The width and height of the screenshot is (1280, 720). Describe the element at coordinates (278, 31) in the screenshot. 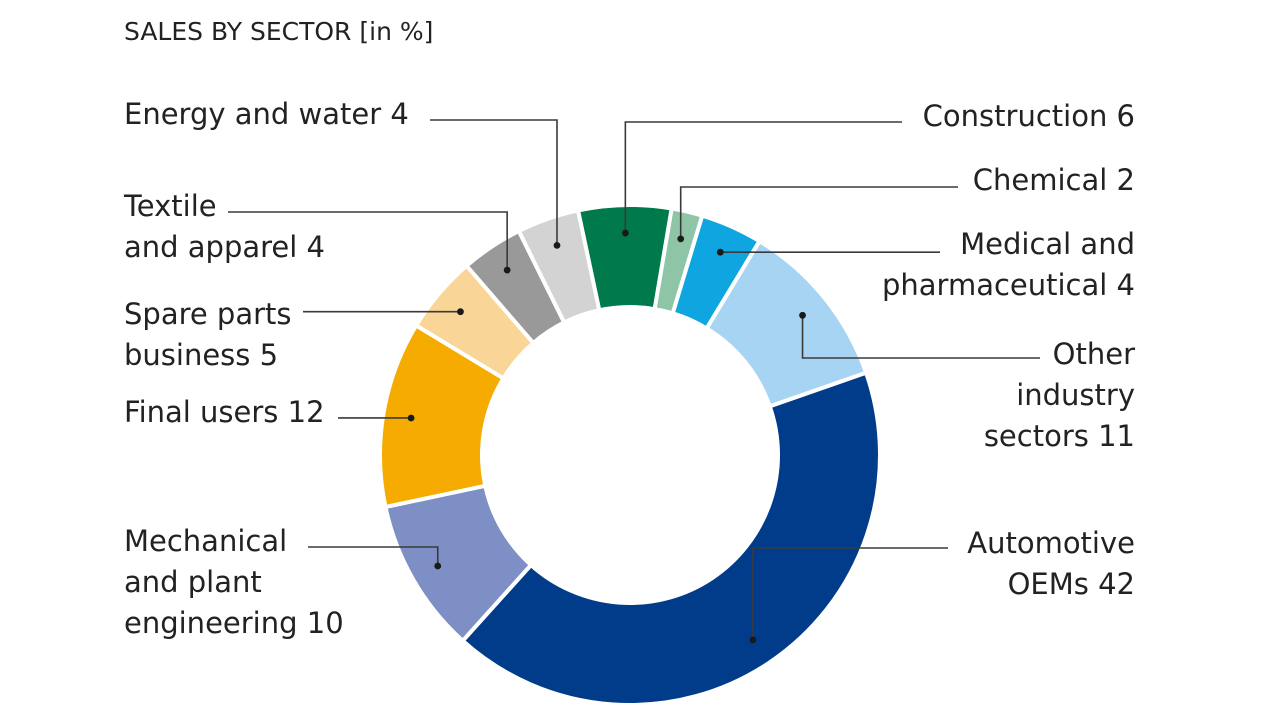

I see `chart-title: SALES BY SECTOR [in %]` at that location.